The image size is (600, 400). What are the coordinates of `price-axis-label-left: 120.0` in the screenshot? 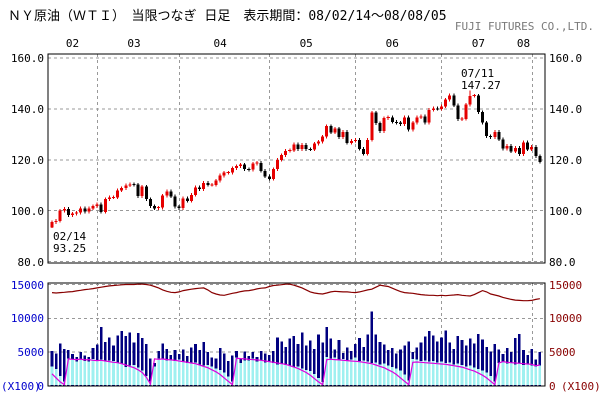 It's located at (27, 160).